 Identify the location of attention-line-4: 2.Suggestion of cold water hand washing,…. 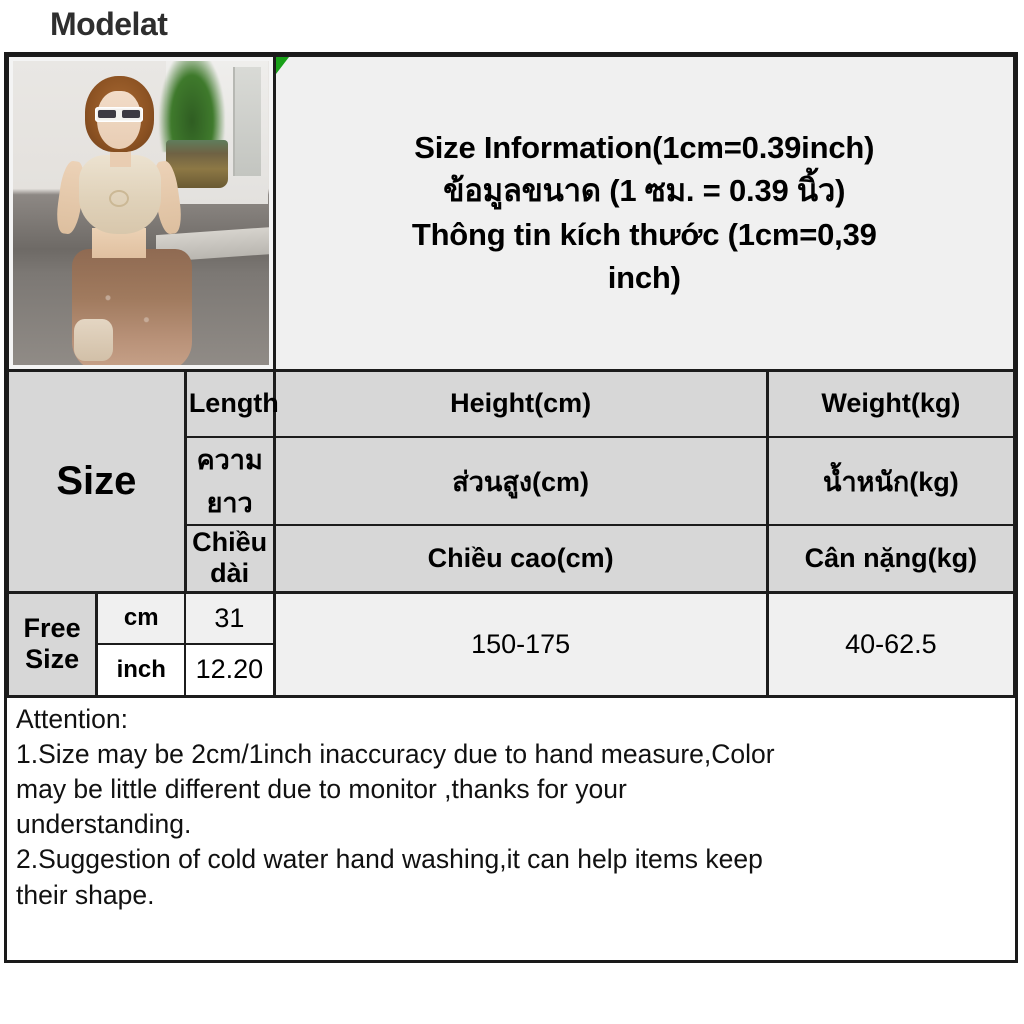
(389, 859).